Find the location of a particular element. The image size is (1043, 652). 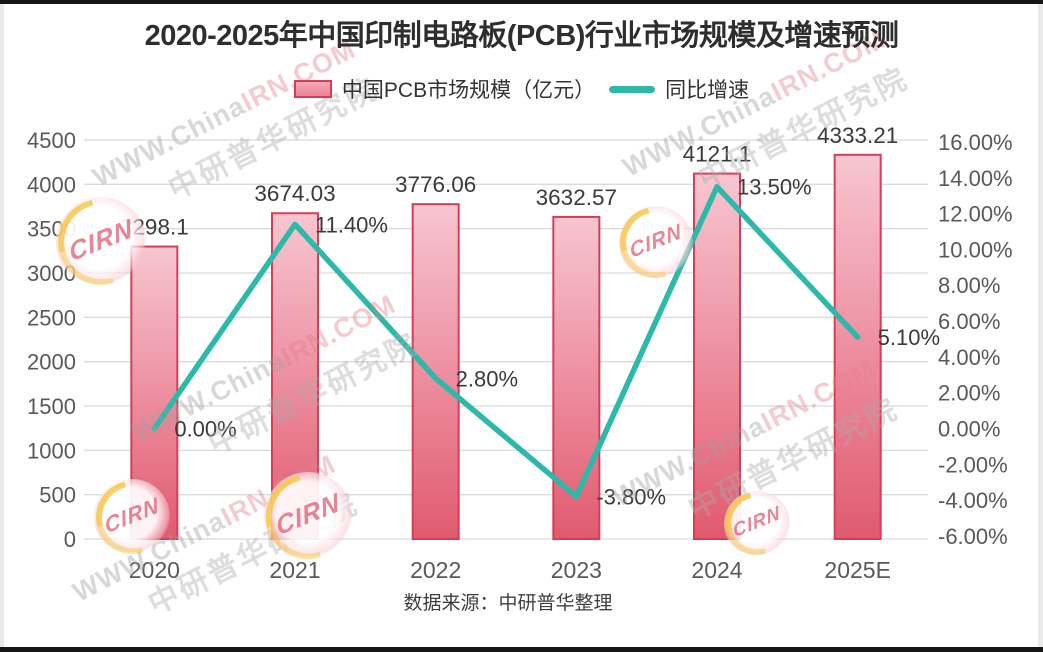

line-value-label: 0.00% is located at coordinates (205, 429).